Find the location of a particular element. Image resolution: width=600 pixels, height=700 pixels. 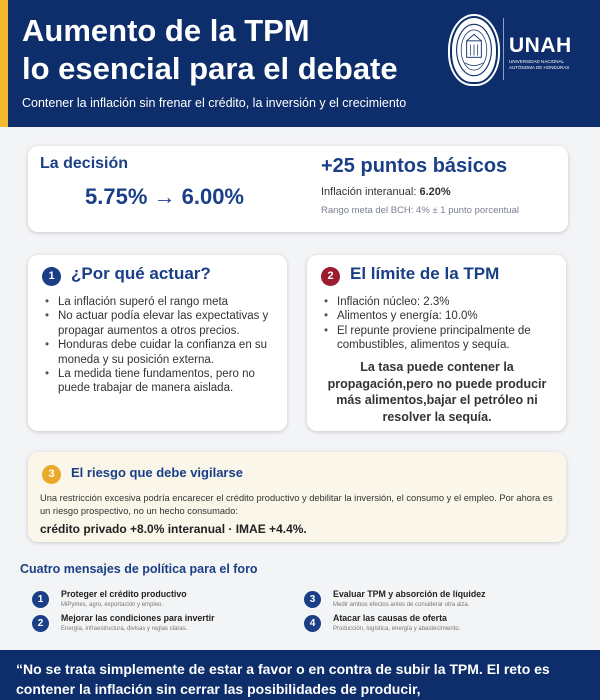

message-number-badge: 3 is located at coordinates (312, 599).